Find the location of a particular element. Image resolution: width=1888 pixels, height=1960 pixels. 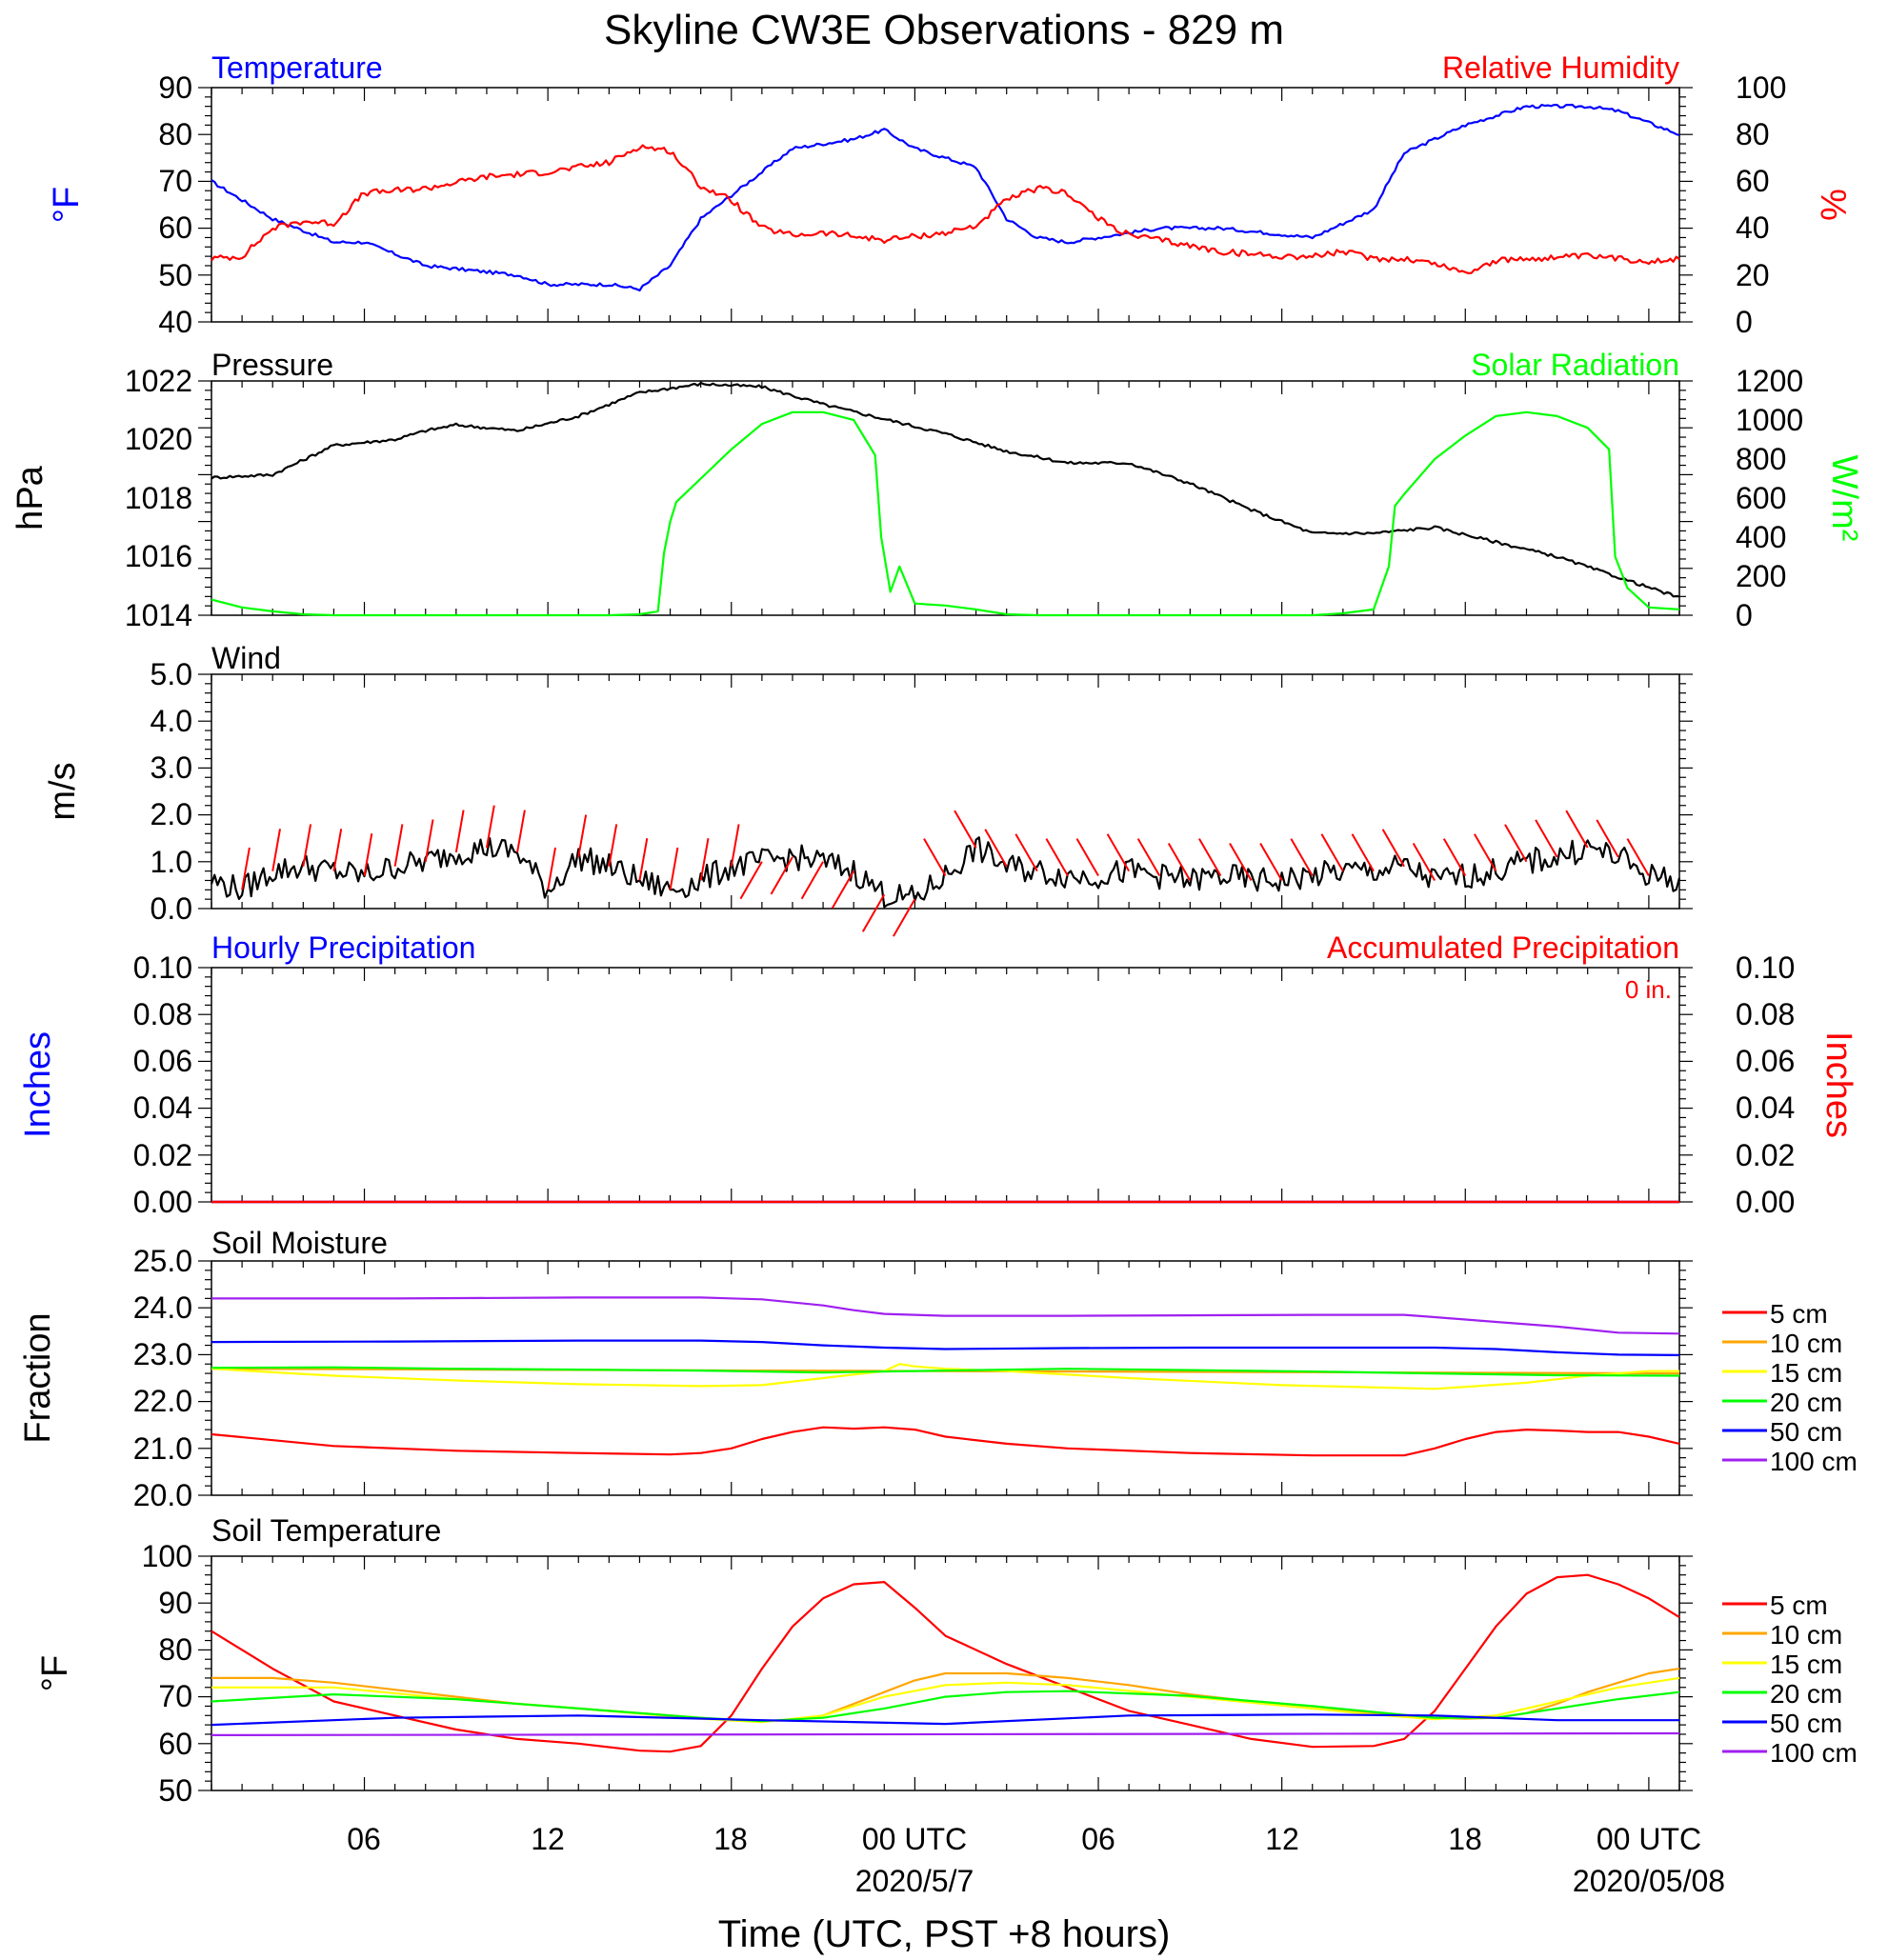

panel-precip-right-ticks: 0.10 0.08 0.06 0.04 0.02 0.00 is located at coordinates (1765, 1084).